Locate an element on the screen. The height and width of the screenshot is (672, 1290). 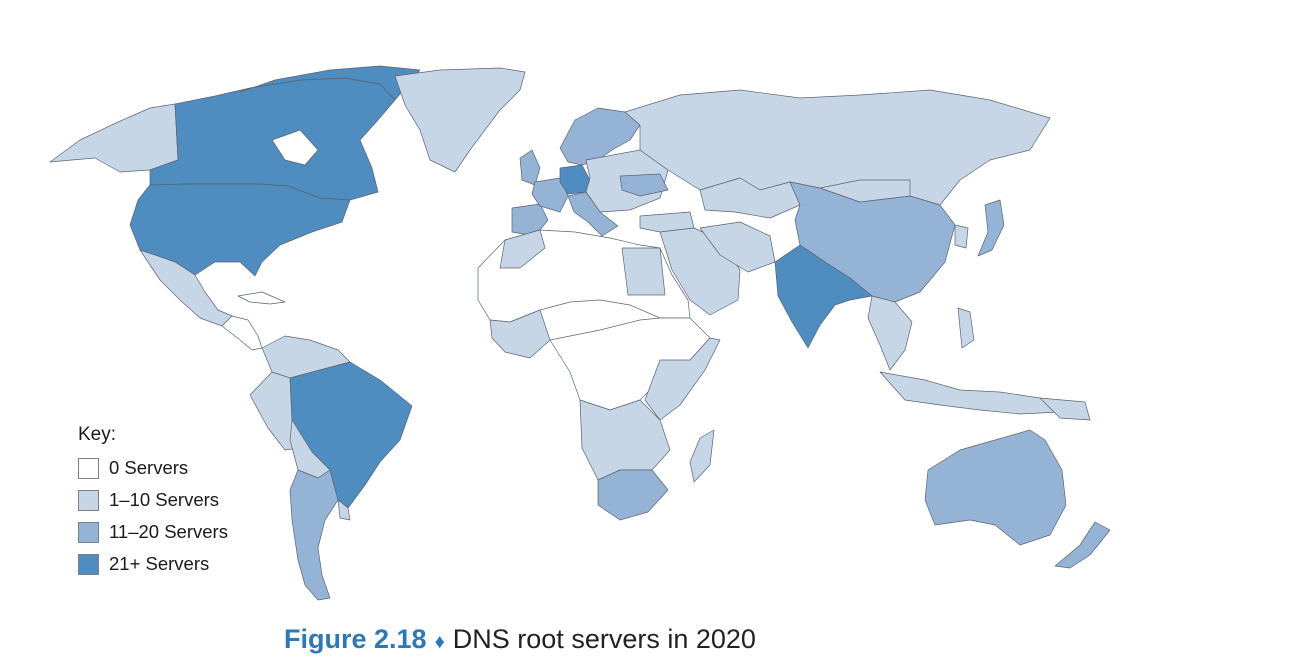
region-new-zealand is located at coordinates (1082, 545).